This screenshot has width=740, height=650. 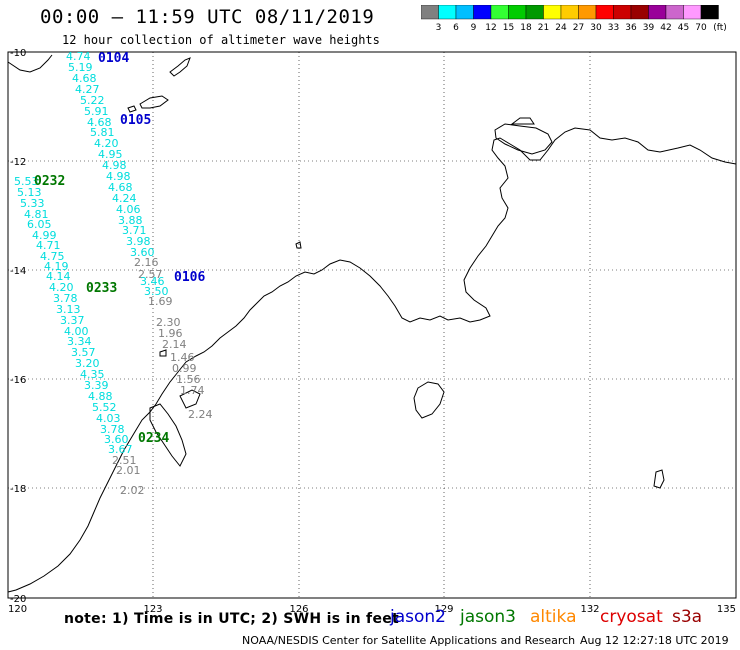 What do you see at coordinates (101, 288) in the screenshot?
I see `pass-label: 0233` at bounding box center [101, 288].